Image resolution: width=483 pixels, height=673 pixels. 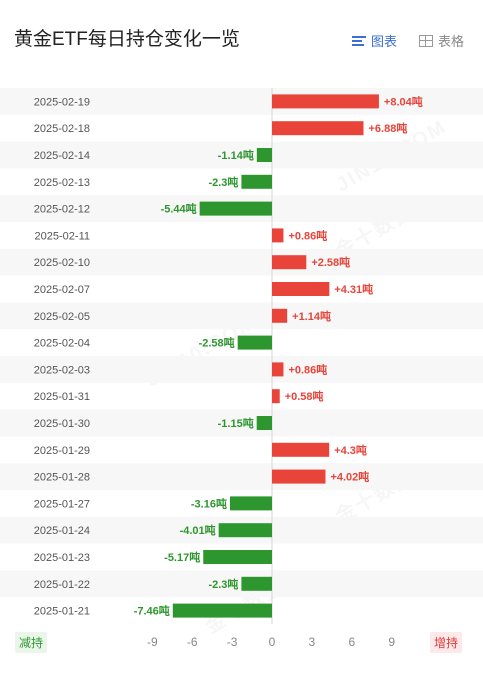 What do you see at coordinates (62, 451) in the screenshot?
I see `category-label: 2025-01-29` at bounding box center [62, 451].